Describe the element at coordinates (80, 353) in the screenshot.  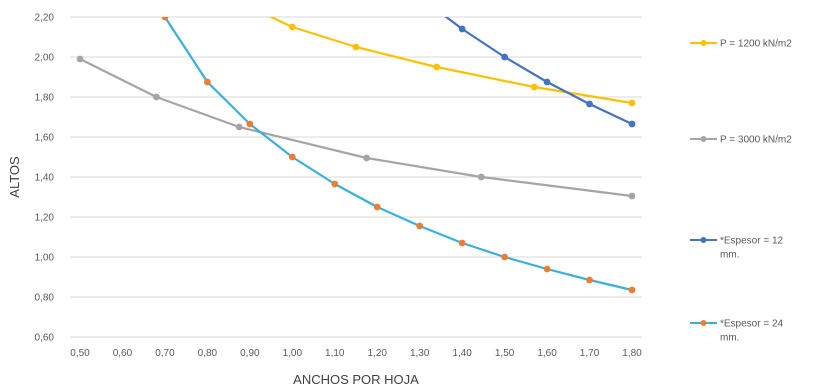
I see `x-tick-label: 0,50` at that location.